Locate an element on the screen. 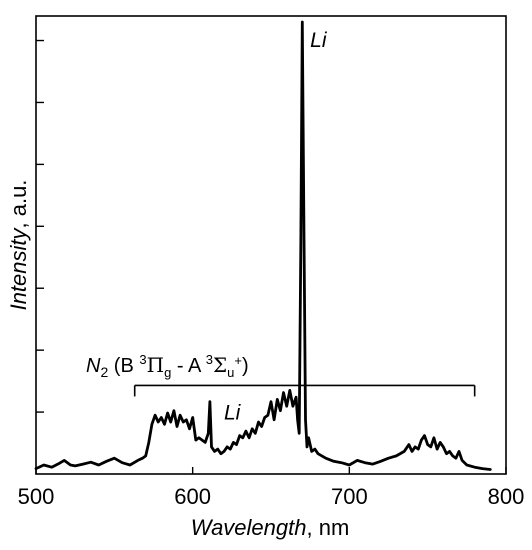 This screenshot has width=532, height=550. x-tick-label-1: 600 is located at coordinates (192, 496).